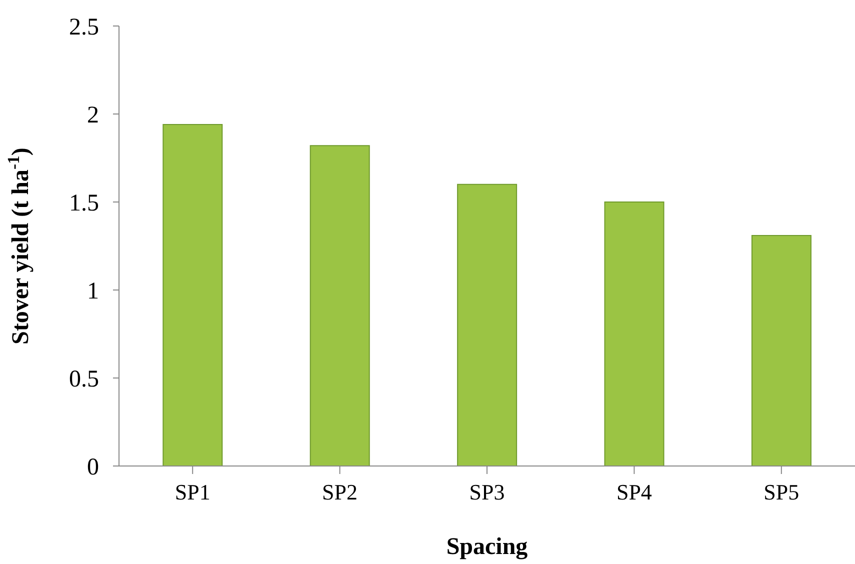 The height and width of the screenshot is (564, 855). What do you see at coordinates (84, 203) in the screenshot?
I see `y-tick-label: 1.5` at bounding box center [84, 203].